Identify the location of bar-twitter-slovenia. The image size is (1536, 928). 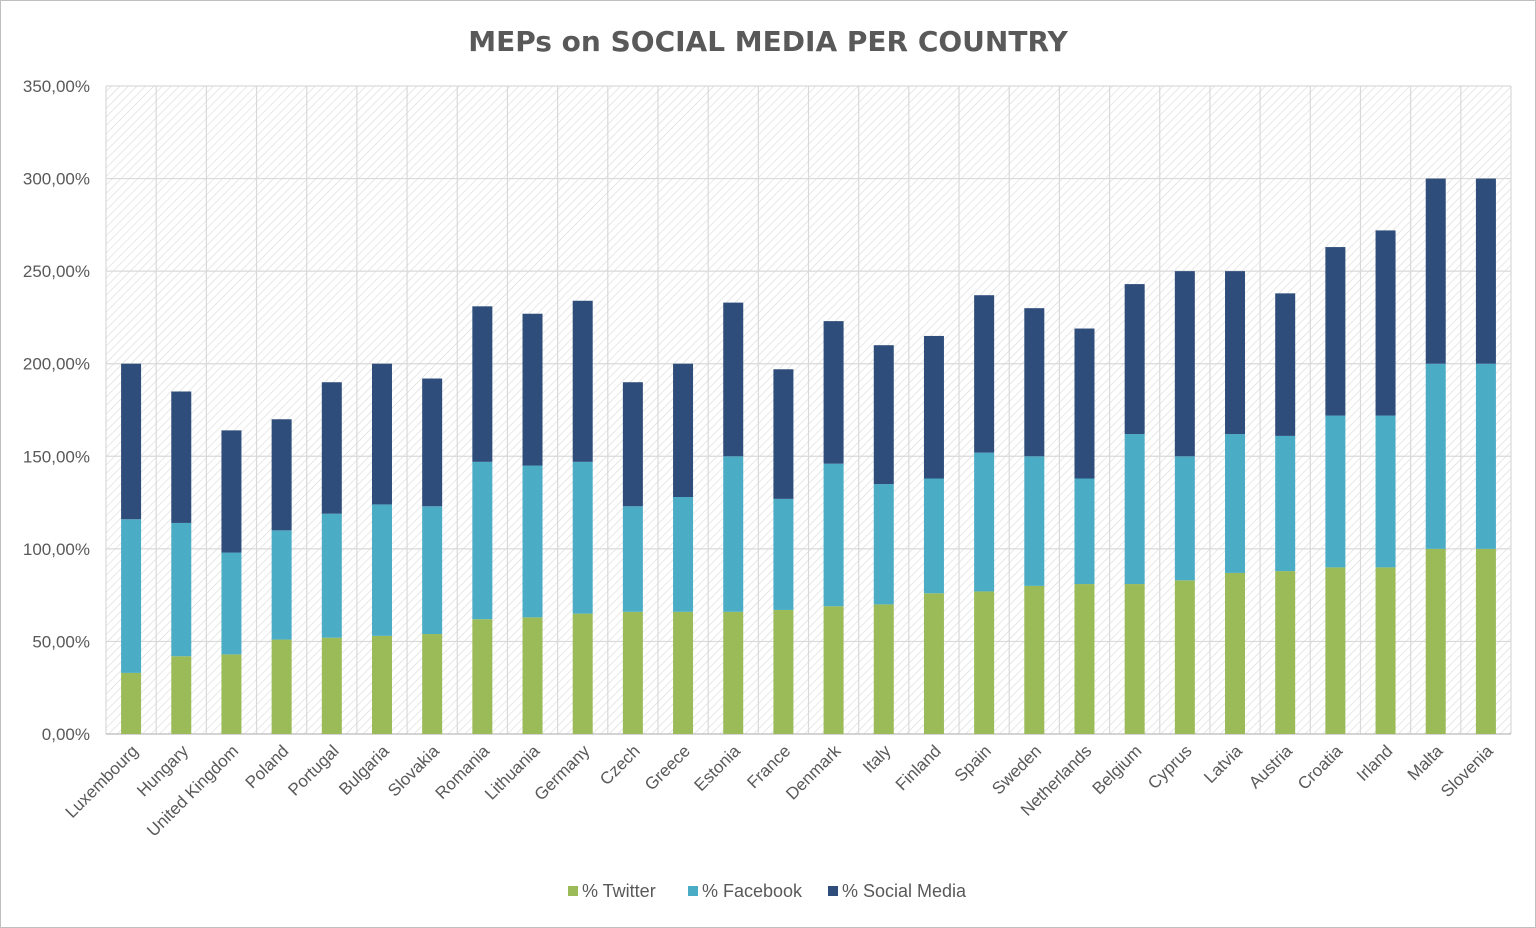
(1485, 641).